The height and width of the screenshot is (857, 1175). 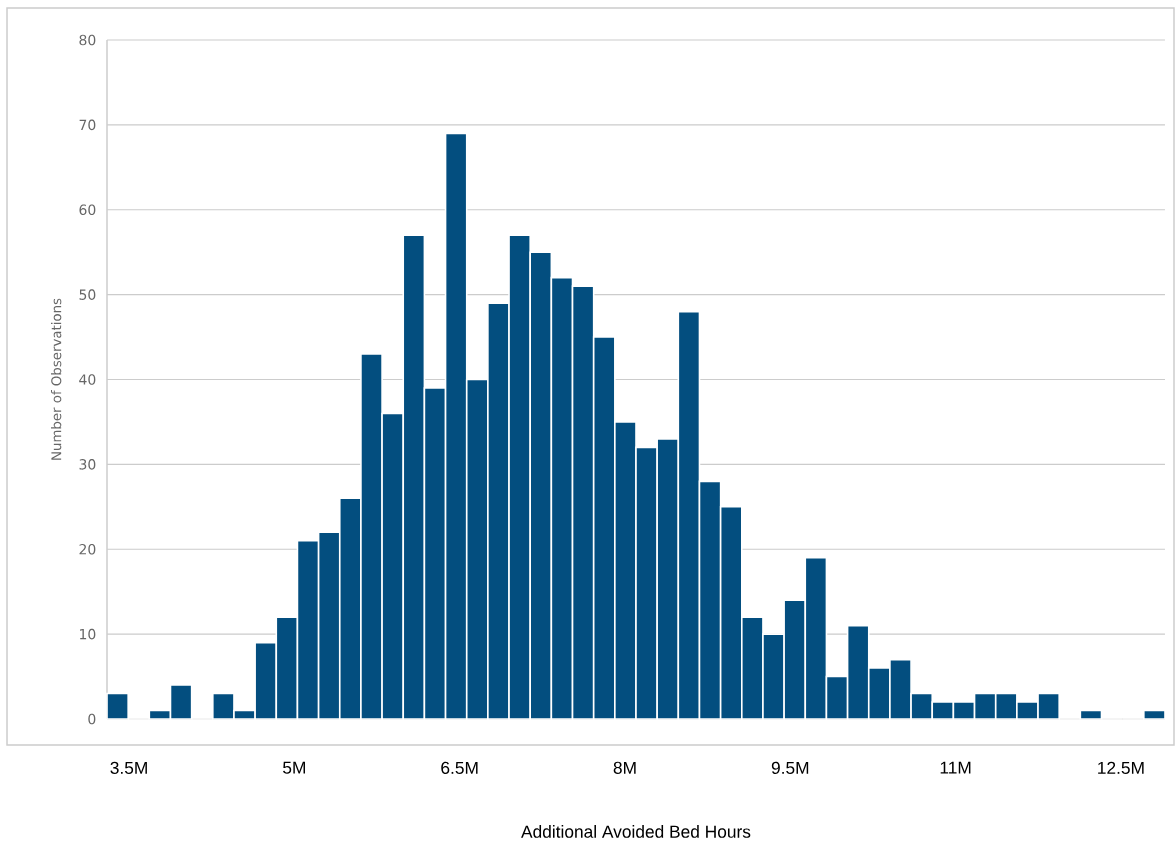 I want to click on x-tick-label: 8M, so click(x=624, y=767).